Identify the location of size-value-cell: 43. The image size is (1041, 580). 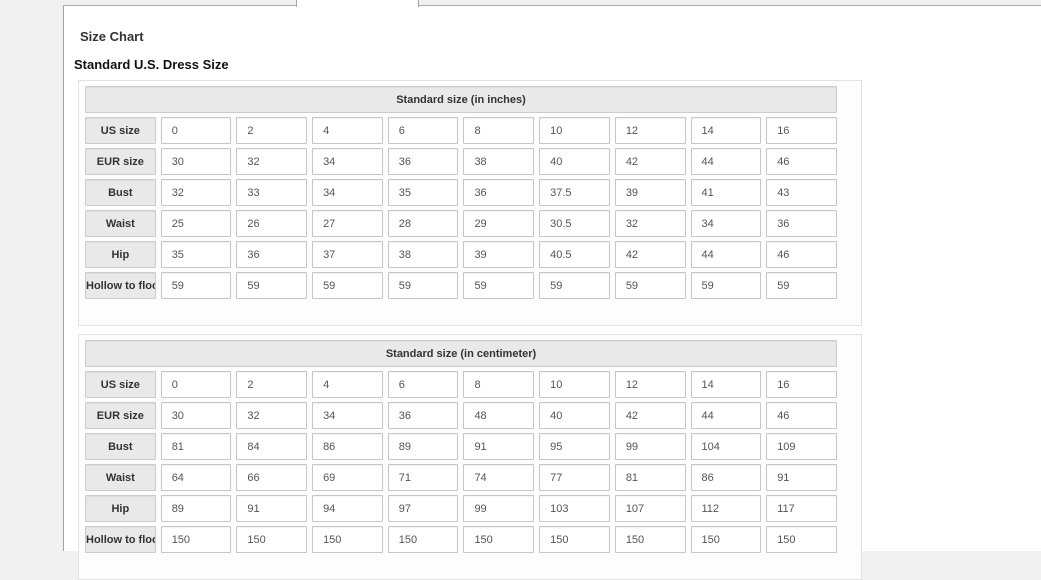
(801, 192).